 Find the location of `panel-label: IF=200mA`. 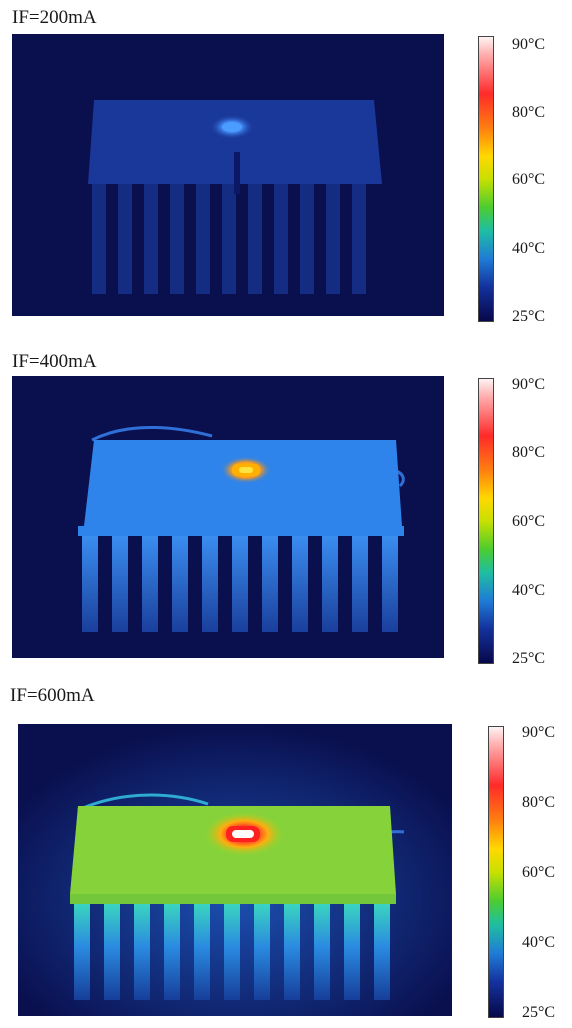

panel-label: IF=200mA is located at coordinates (54, 17).